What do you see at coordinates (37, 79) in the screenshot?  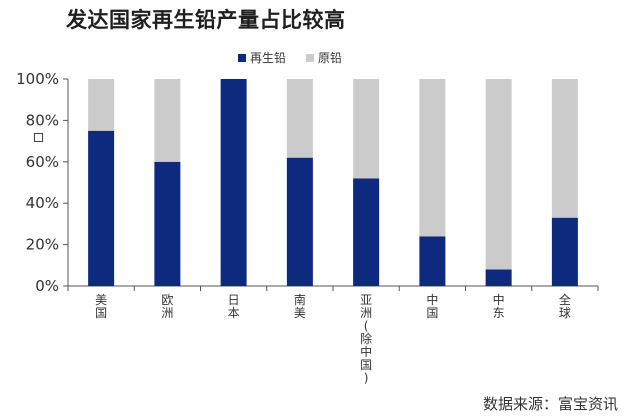 I see `y-tick-label: 100%` at bounding box center [37, 79].